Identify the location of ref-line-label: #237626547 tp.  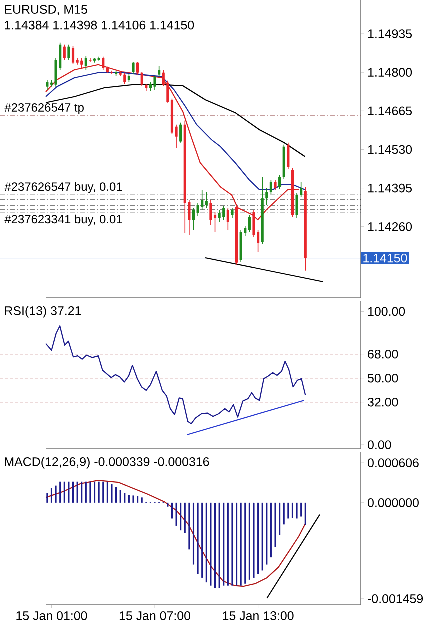
(44, 108).